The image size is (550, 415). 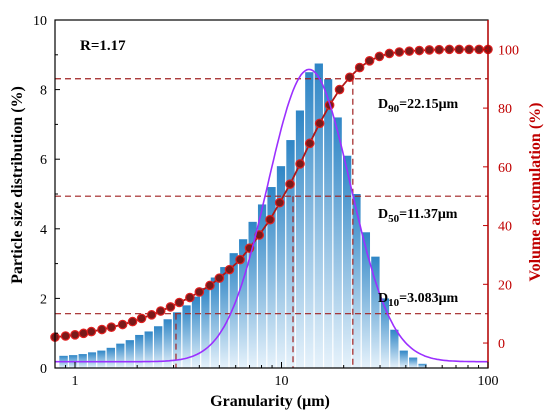 I want to click on y-left-tick-label: 10, so click(x=40, y=21).